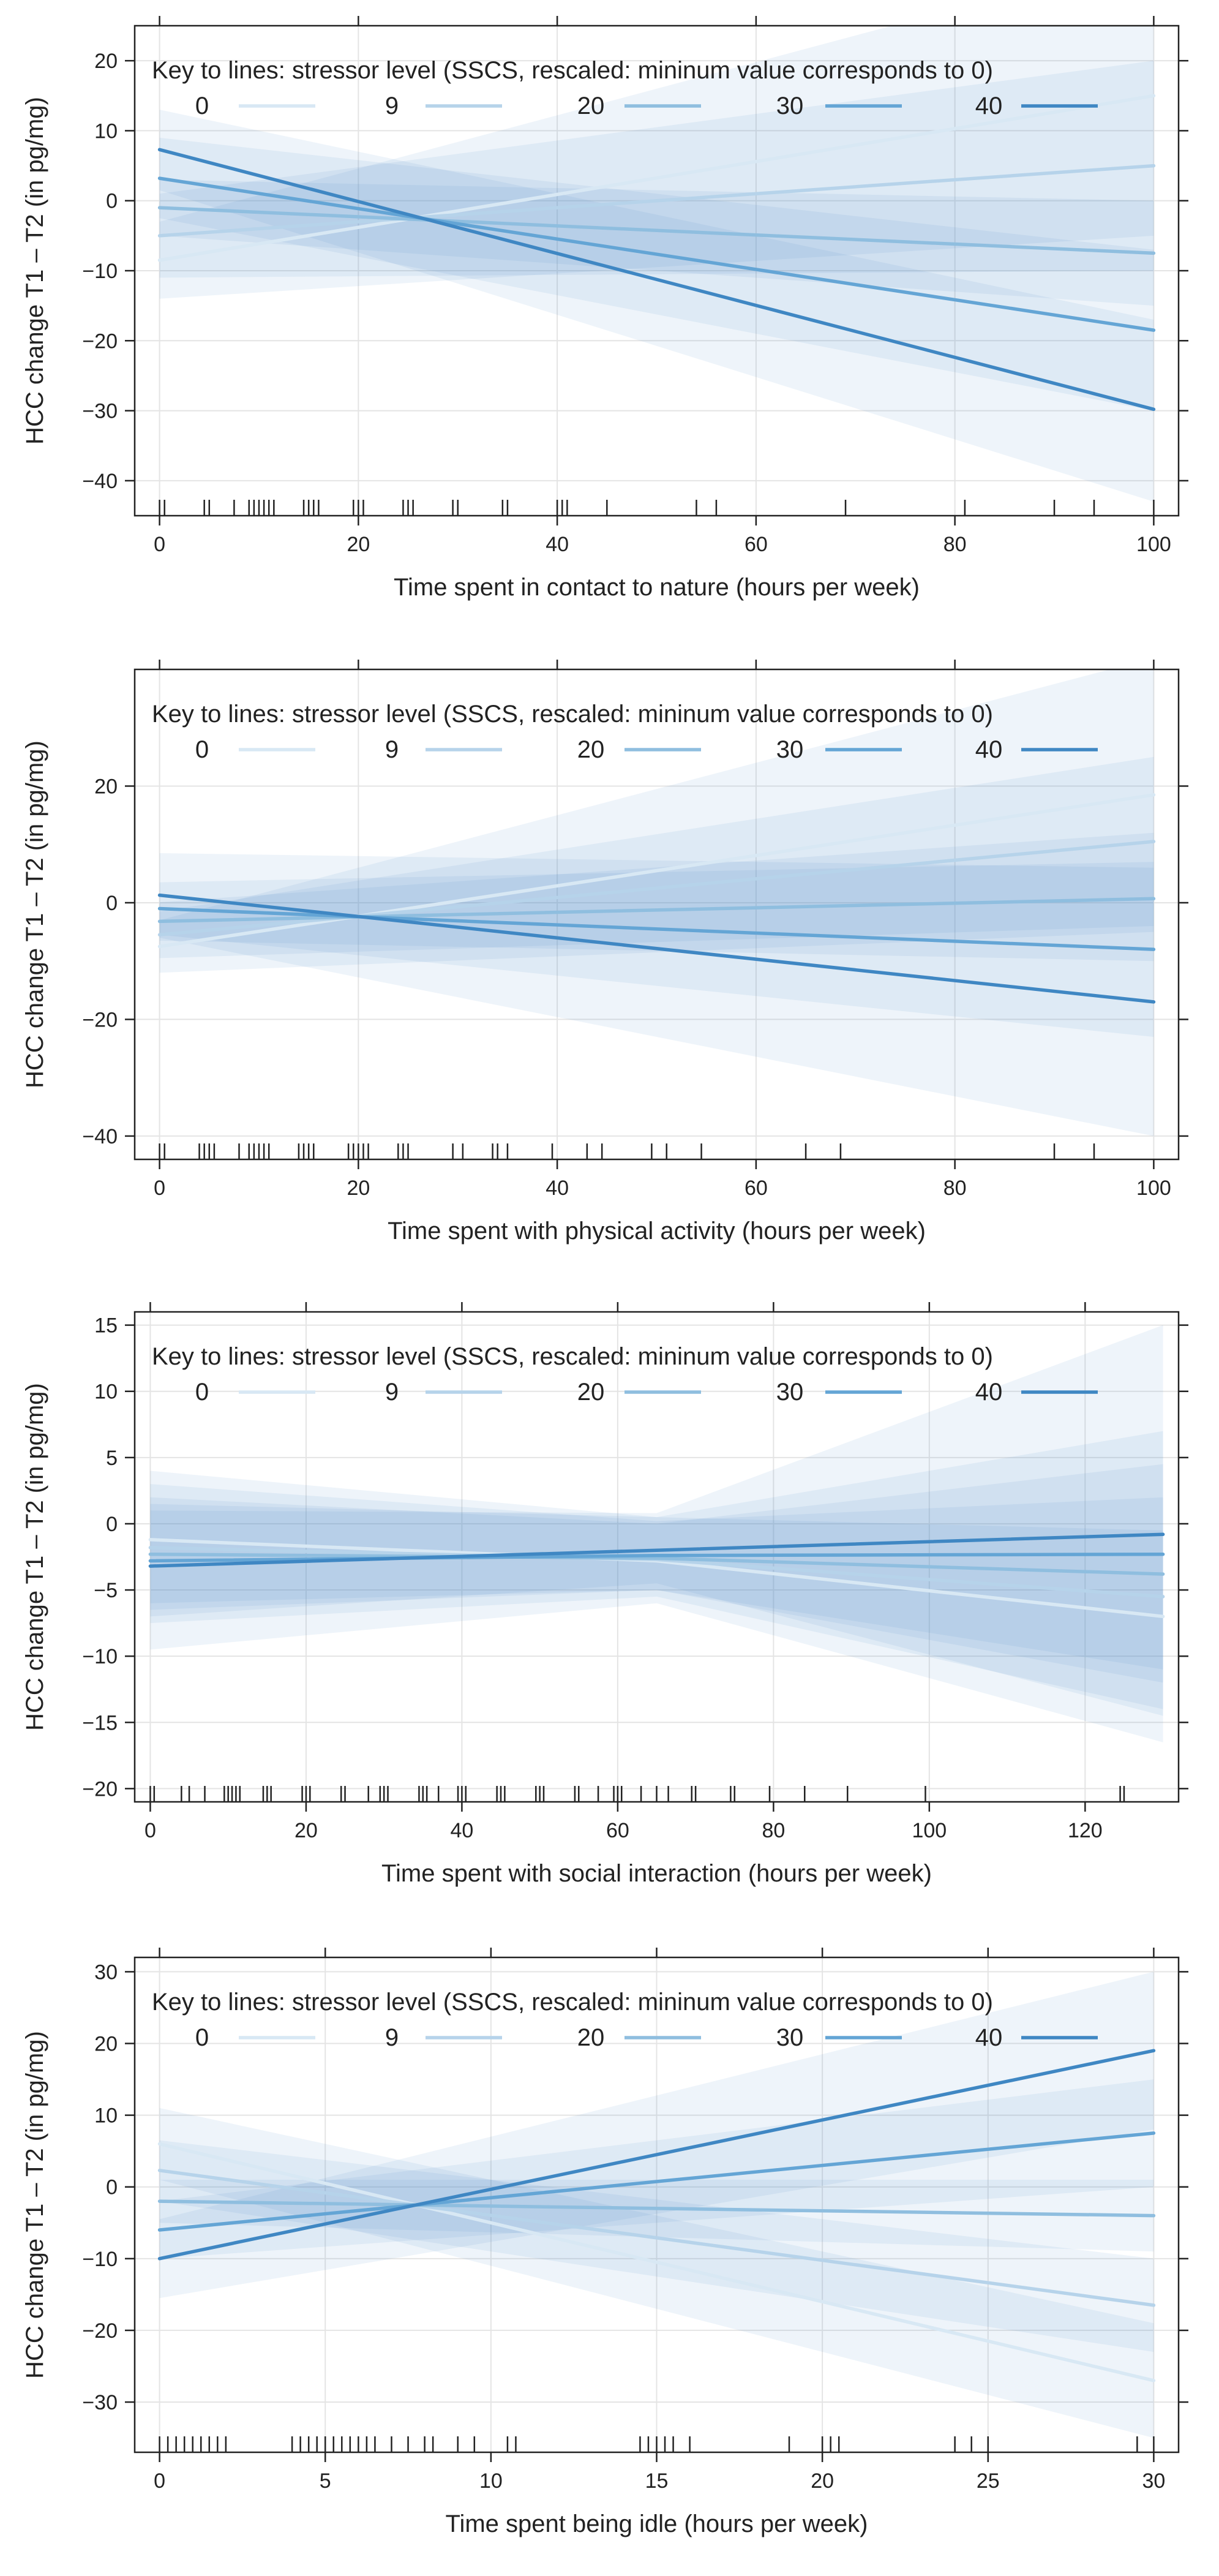 Image resolution: width=1219 pixels, height=2576 pixels. What do you see at coordinates (106, 1326) in the screenshot?
I see `y-tick-label: 15` at bounding box center [106, 1326].